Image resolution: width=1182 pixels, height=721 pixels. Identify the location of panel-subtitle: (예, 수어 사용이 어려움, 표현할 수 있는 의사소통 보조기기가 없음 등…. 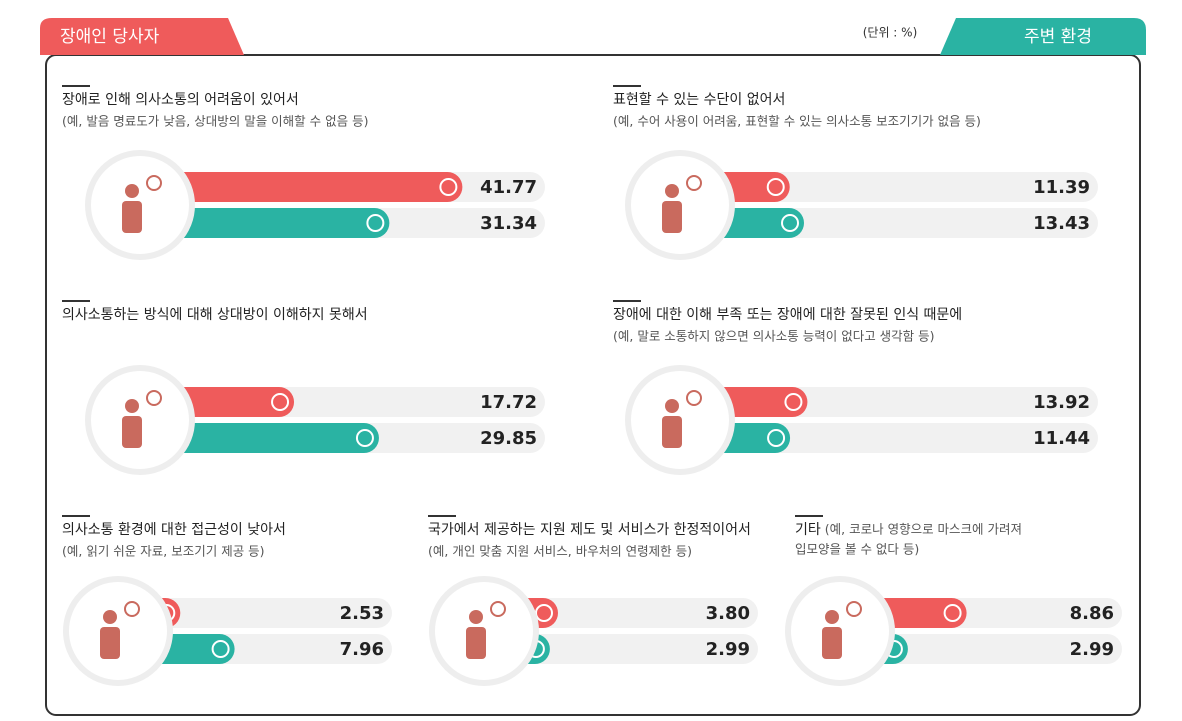
(797, 121).